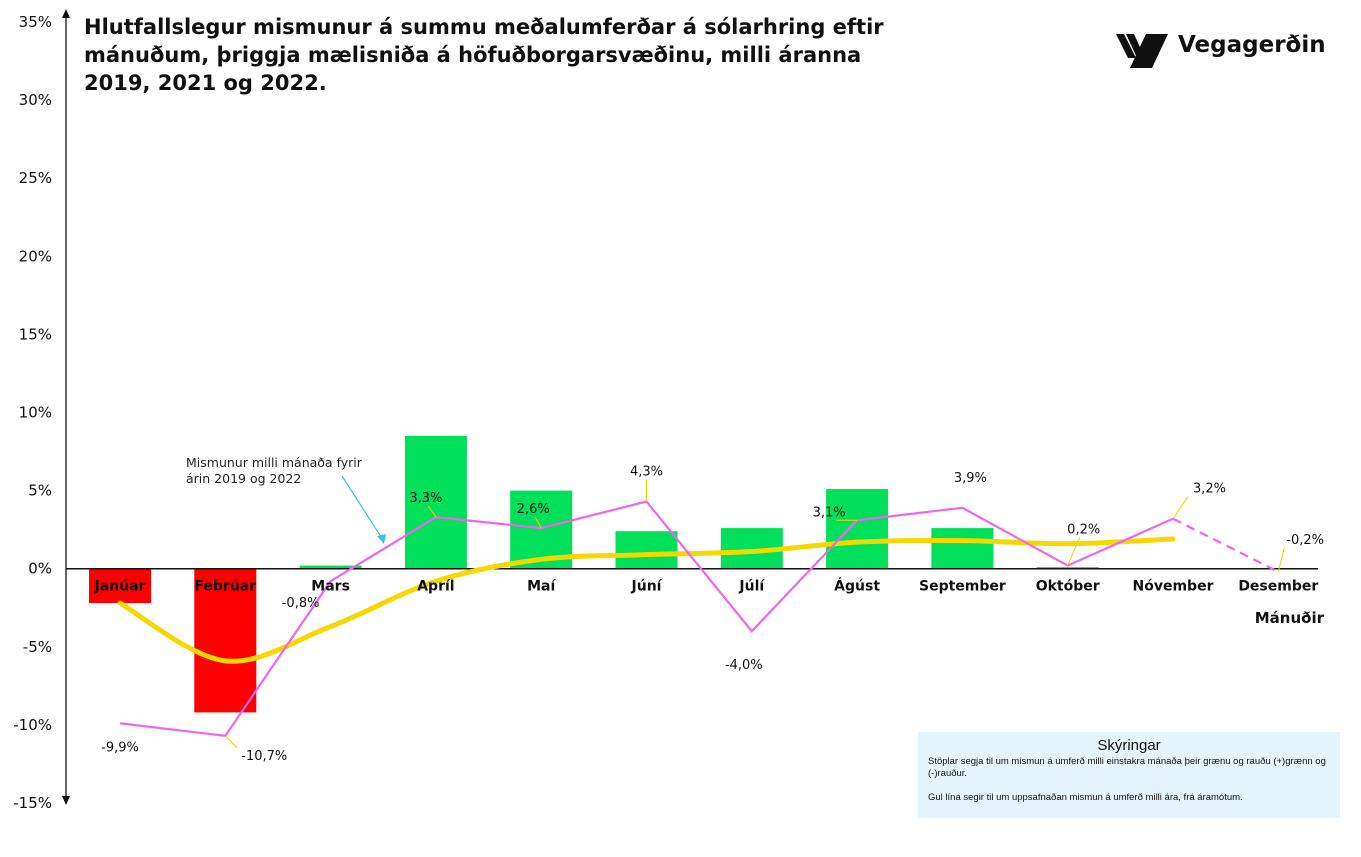  What do you see at coordinates (32, 725) in the screenshot?
I see `y-tick-label: -10%` at bounding box center [32, 725].